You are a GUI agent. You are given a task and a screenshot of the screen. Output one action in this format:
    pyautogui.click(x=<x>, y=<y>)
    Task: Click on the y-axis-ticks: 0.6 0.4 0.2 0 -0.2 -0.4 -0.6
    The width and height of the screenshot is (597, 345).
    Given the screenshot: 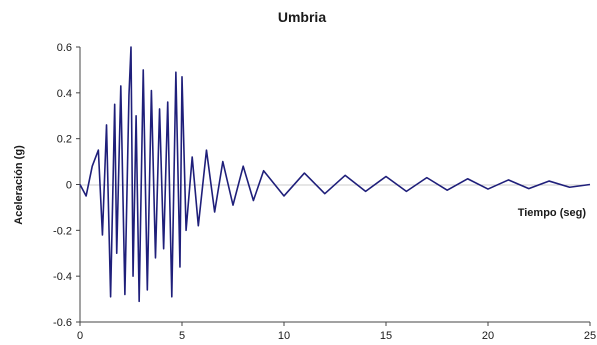 What is the action you would take?
    pyautogui.click(x=66, y=185)
    